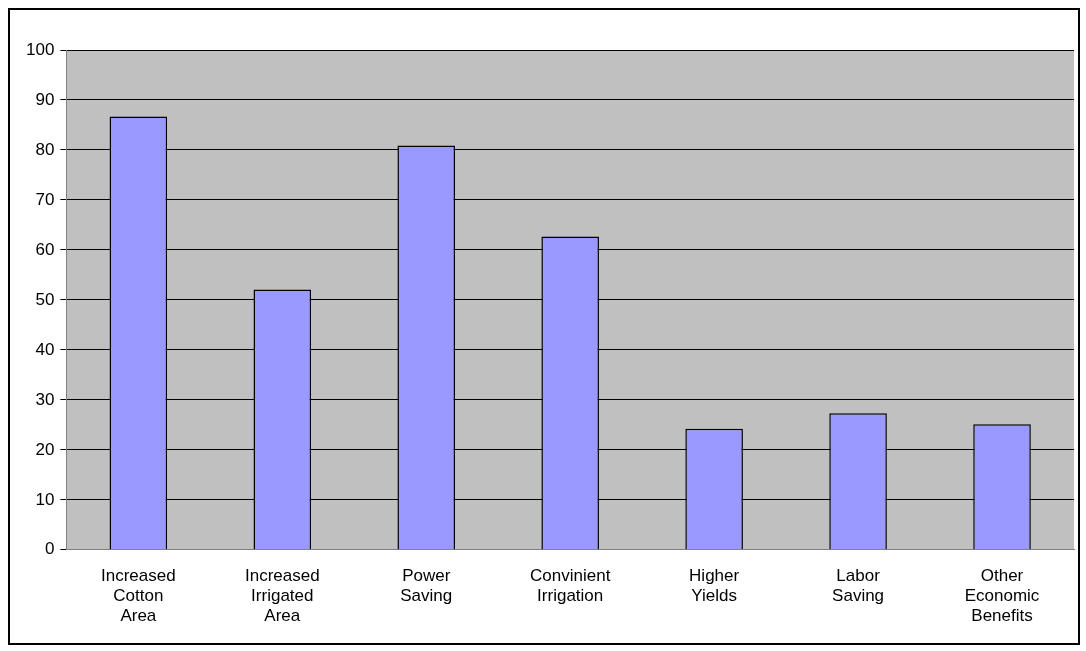 The width and height of the screenshot is (1086, 651). What do you see at coordinates (40, 49) in the screenshot?
I see `y-tick-label: 100` at bounding box center [40, 49].